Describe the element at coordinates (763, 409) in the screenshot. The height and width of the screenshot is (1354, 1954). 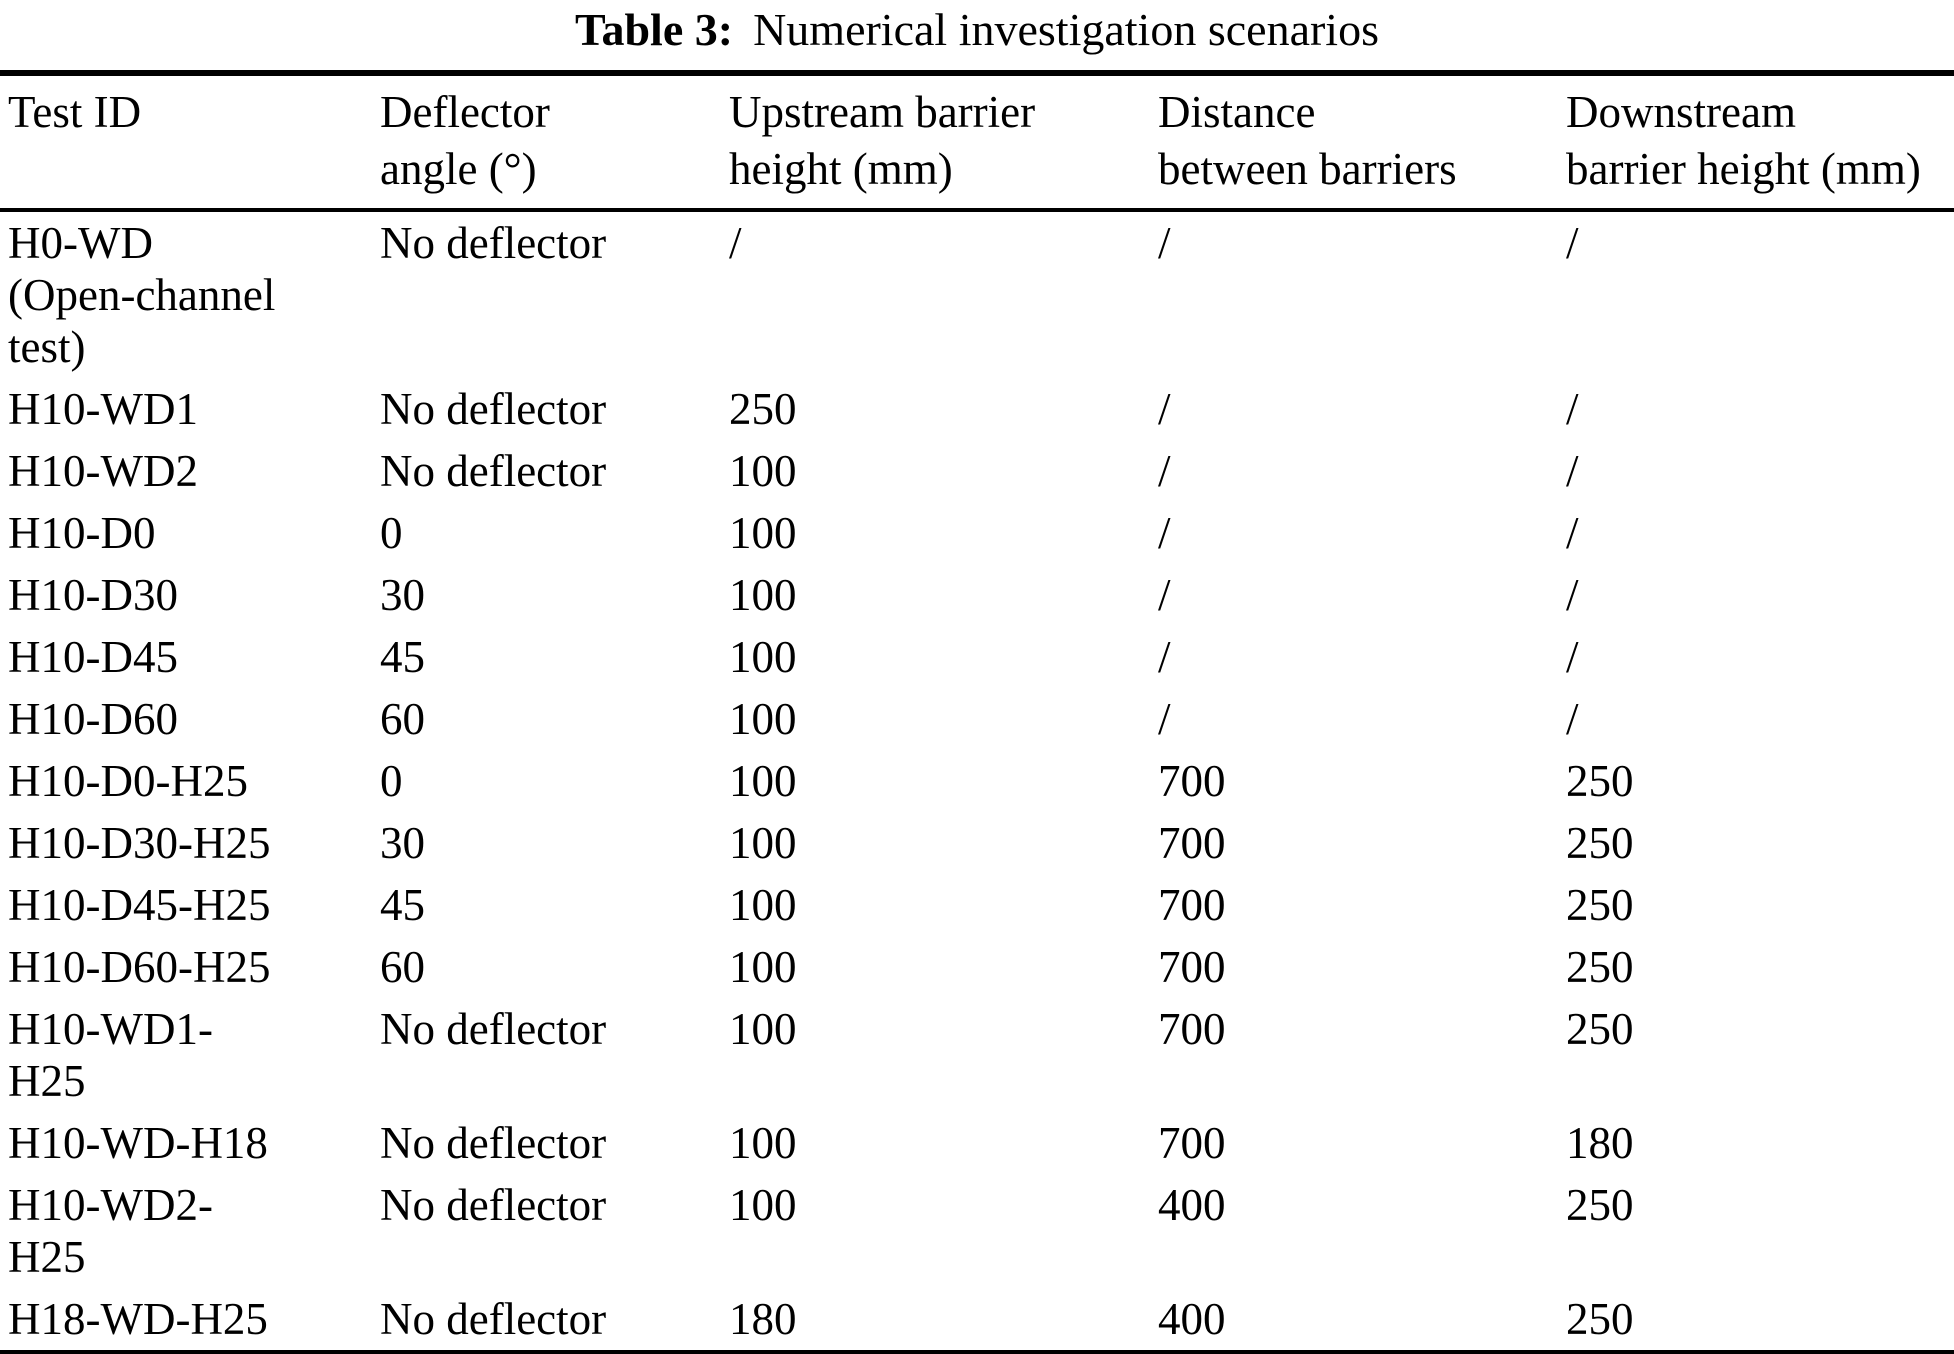
I see `cell-upstream-height: 250` at that location.